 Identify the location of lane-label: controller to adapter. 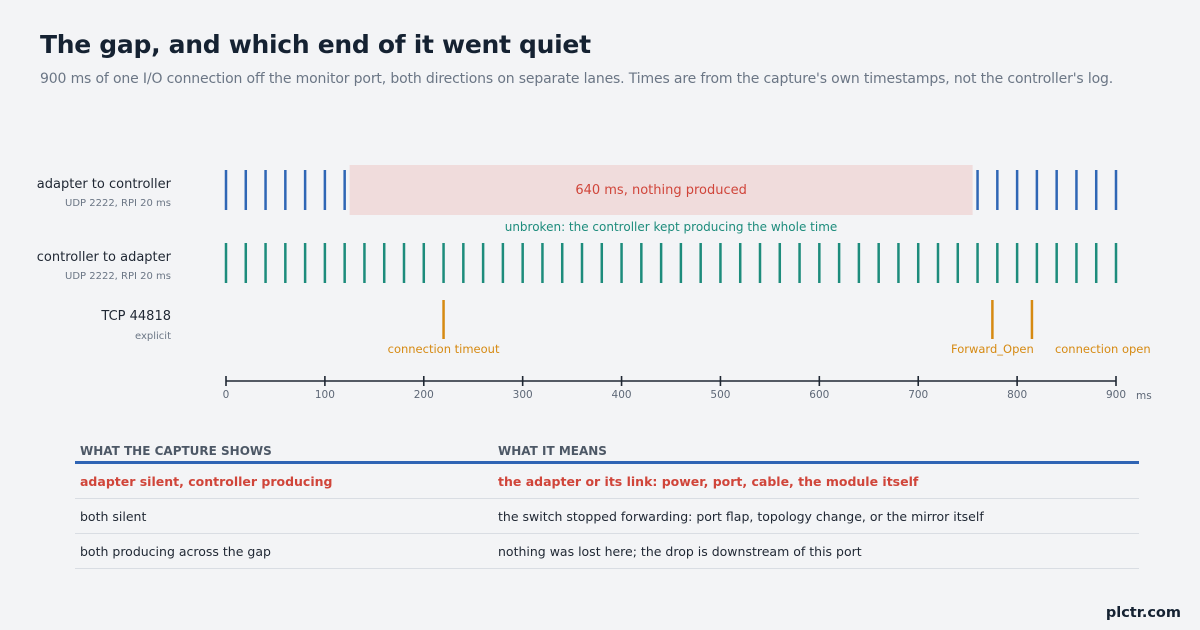
(104, 257).